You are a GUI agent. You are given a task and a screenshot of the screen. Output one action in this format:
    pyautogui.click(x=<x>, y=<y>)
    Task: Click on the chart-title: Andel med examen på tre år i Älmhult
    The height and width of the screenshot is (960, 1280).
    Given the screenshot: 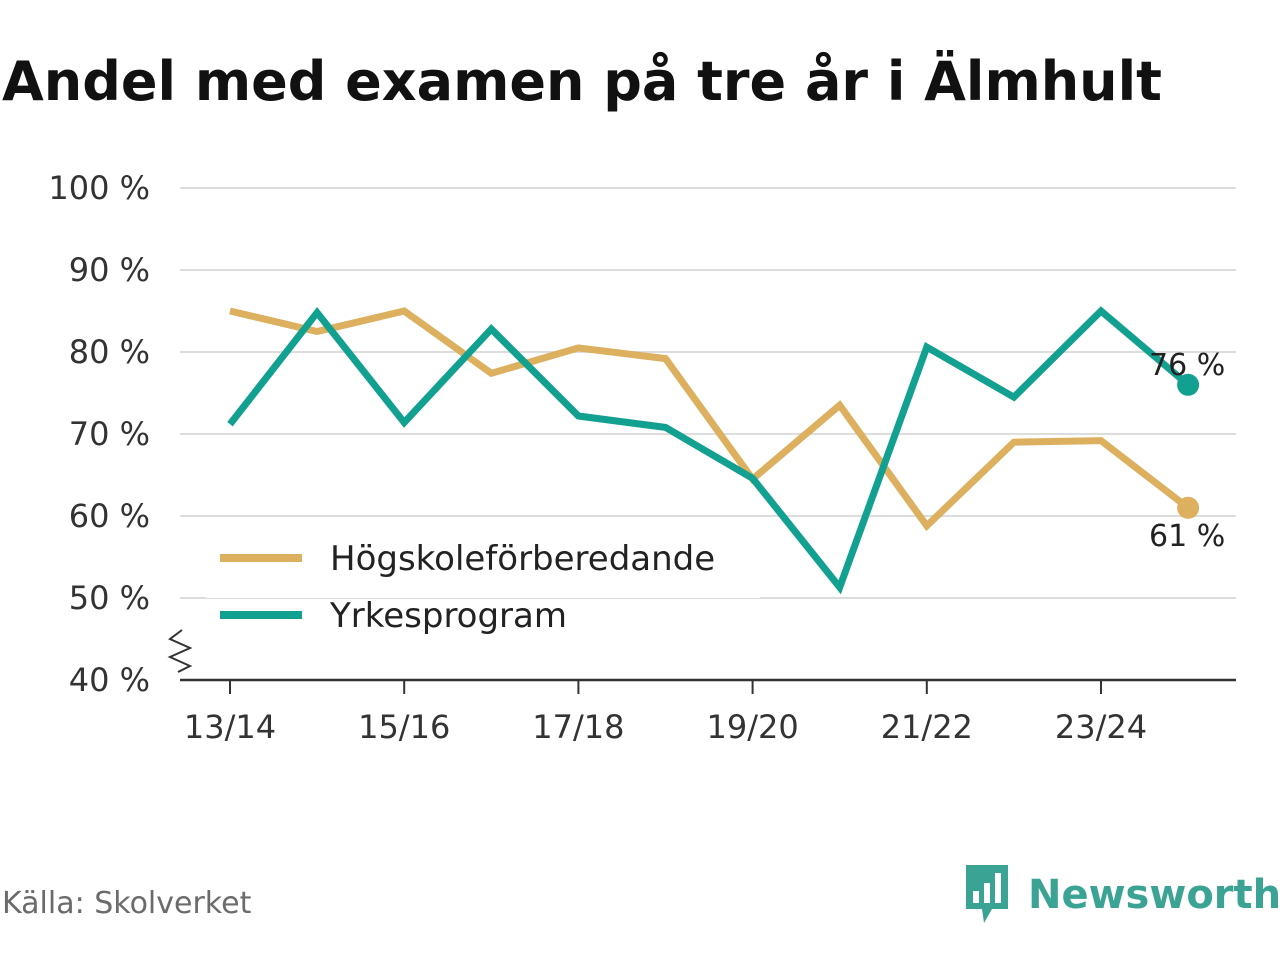 What is the action you would take?
    pyautogui.click(x=582, y=81)
    